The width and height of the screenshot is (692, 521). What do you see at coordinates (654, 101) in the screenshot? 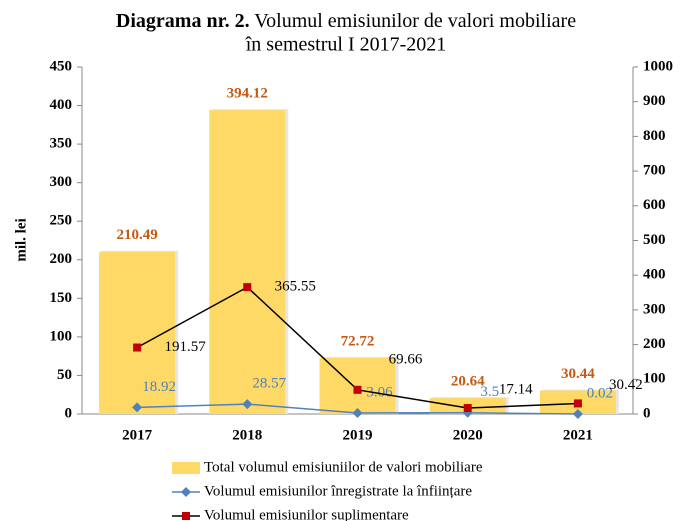
I see `y2-tick-label: 900` at bounding box center [654, 101].